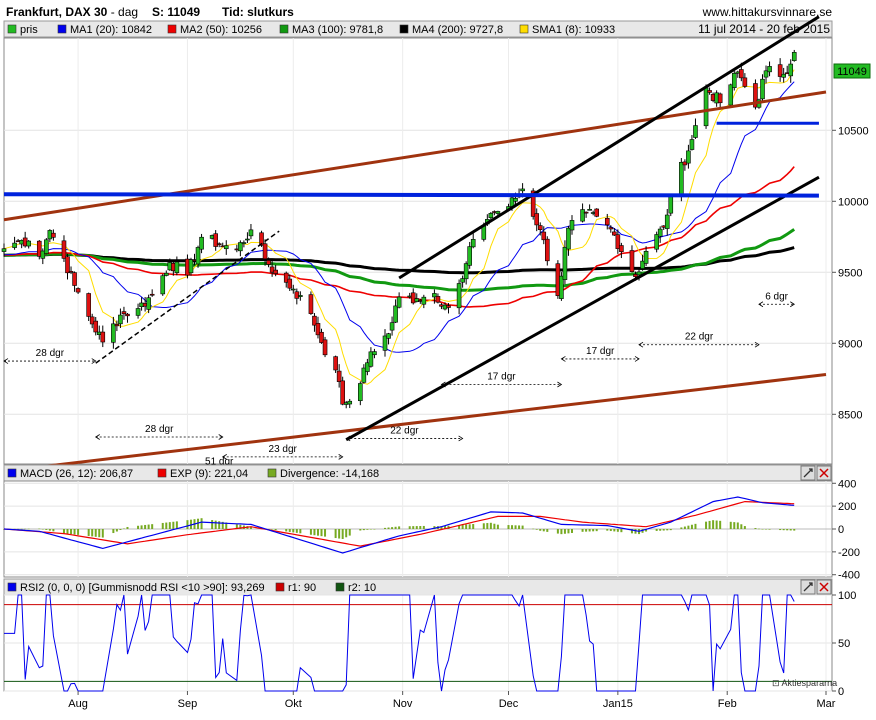  I want to click on ma4-line, so click(399, 260).